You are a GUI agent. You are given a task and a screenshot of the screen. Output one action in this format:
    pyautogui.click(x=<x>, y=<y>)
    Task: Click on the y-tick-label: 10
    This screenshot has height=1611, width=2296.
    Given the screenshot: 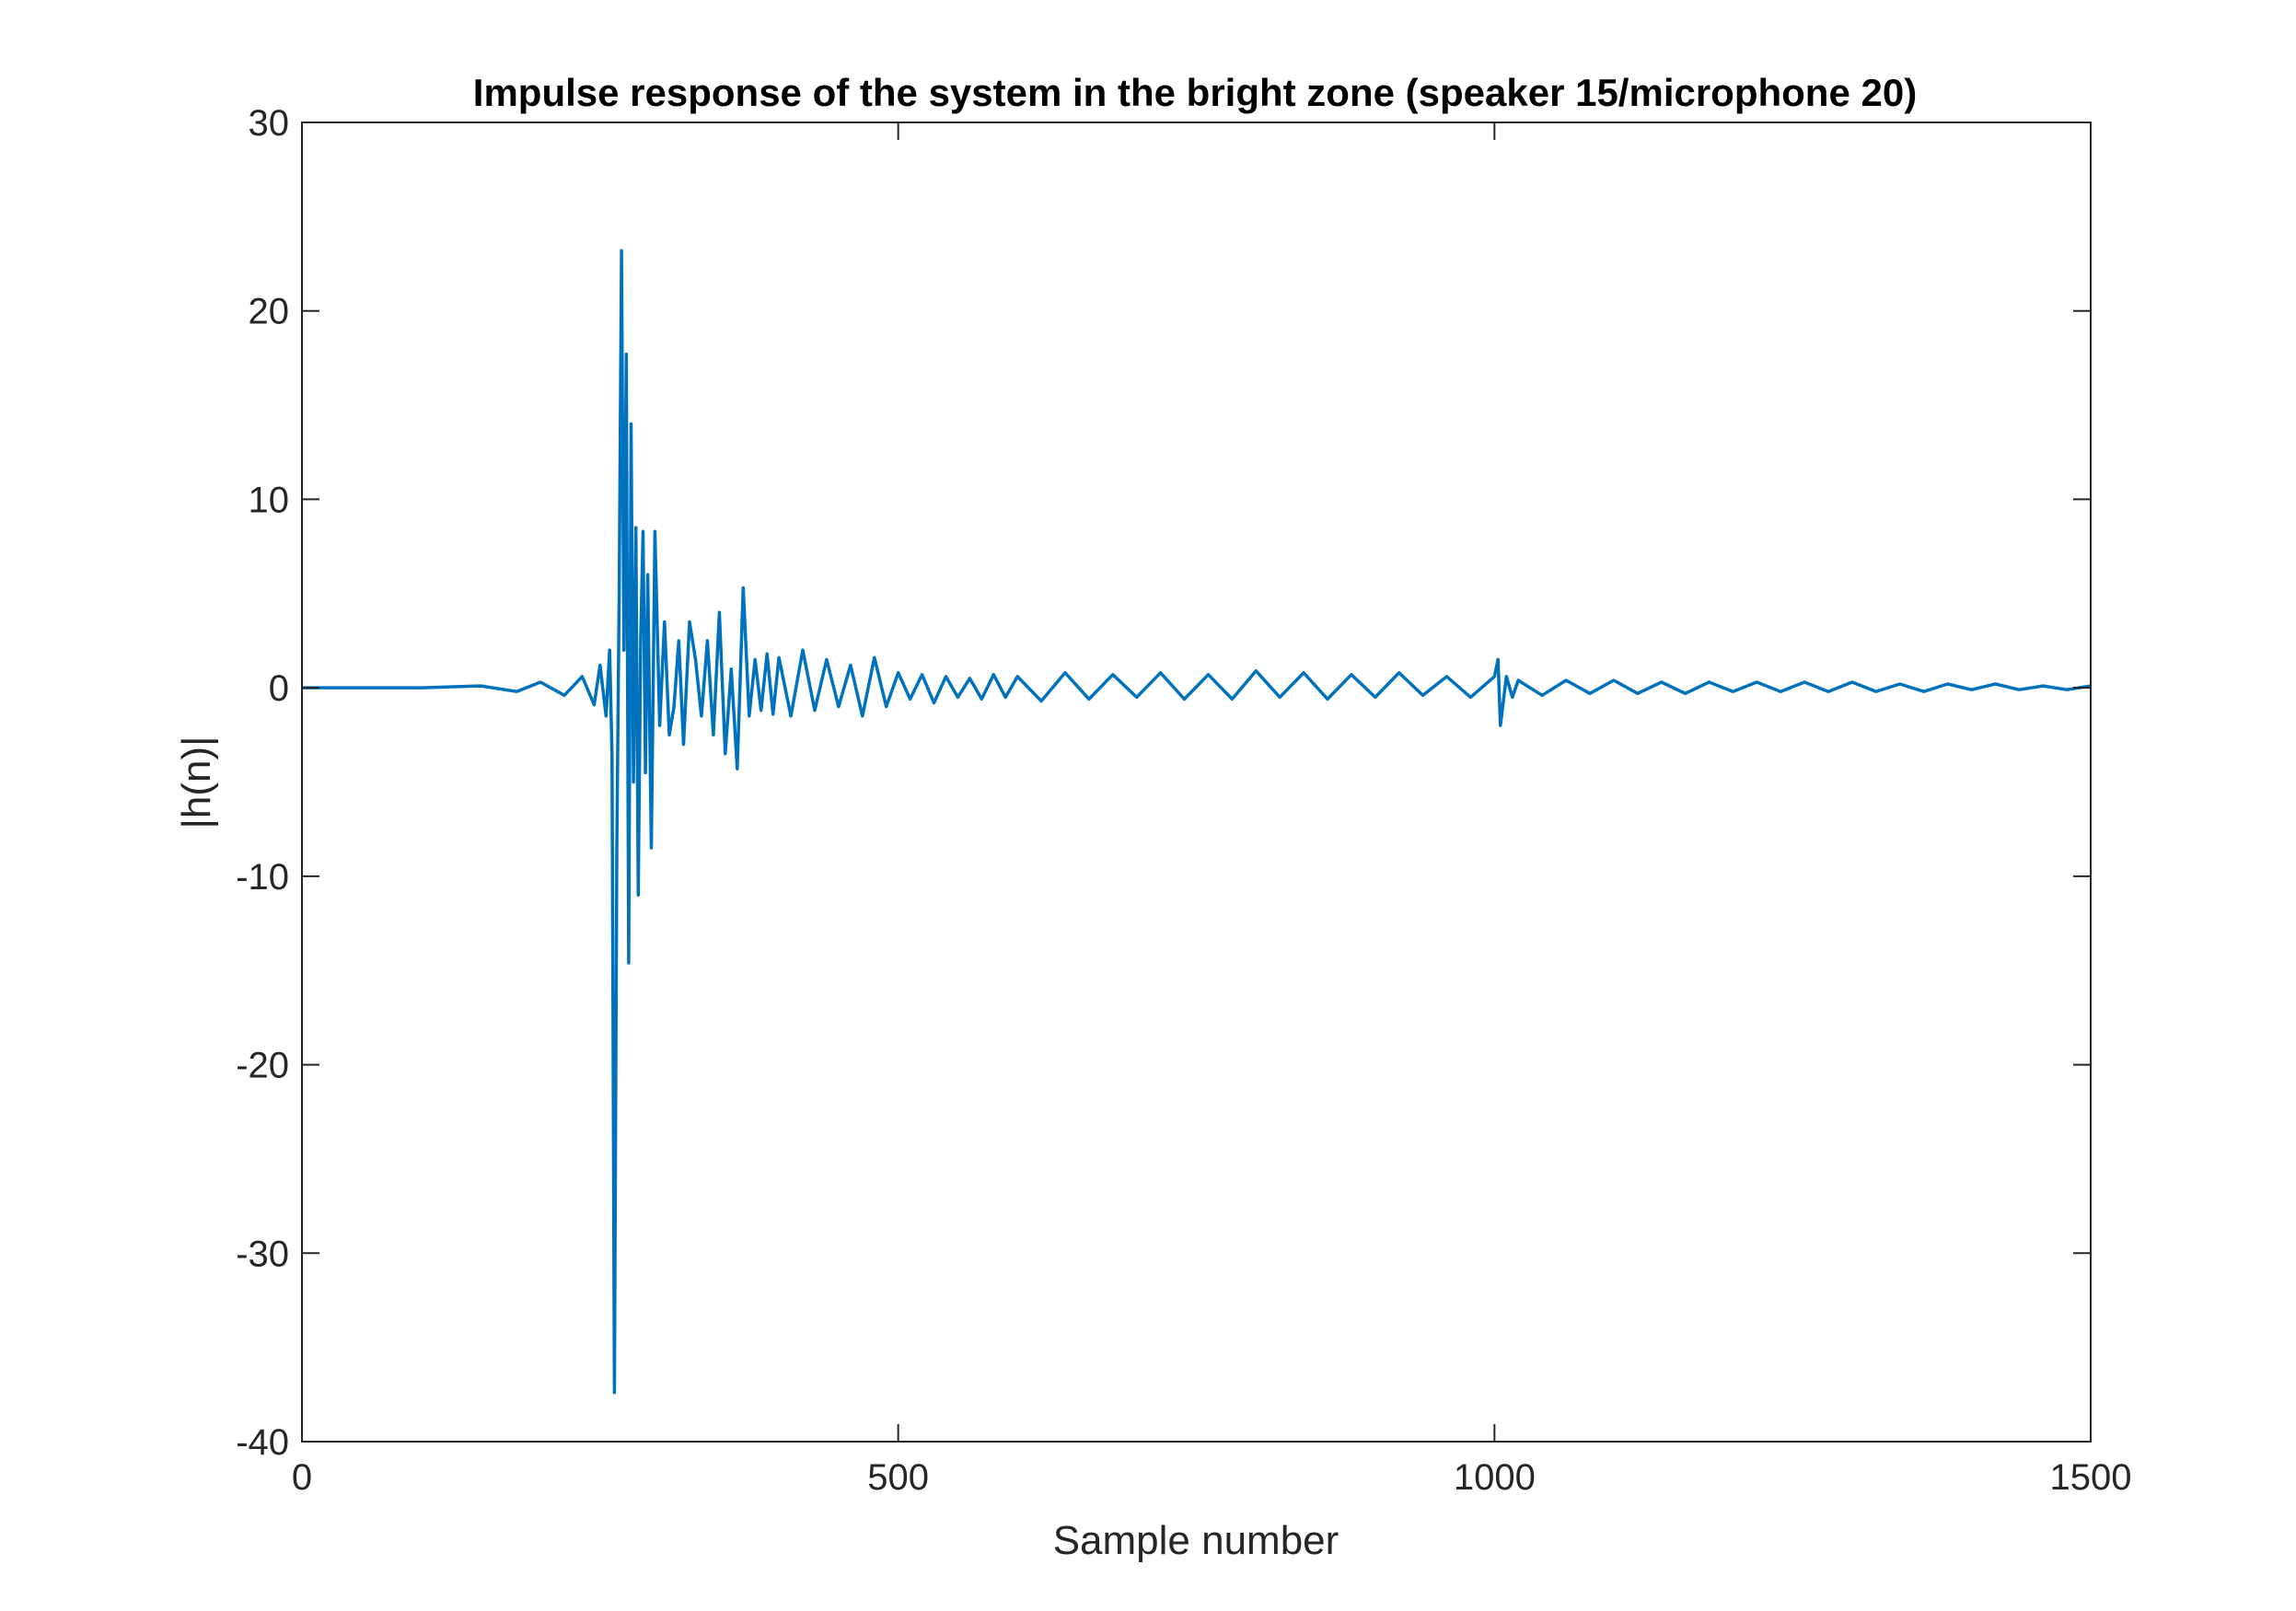 What is the action you would take?
    pyautogui.click(x=269, y=500)
    